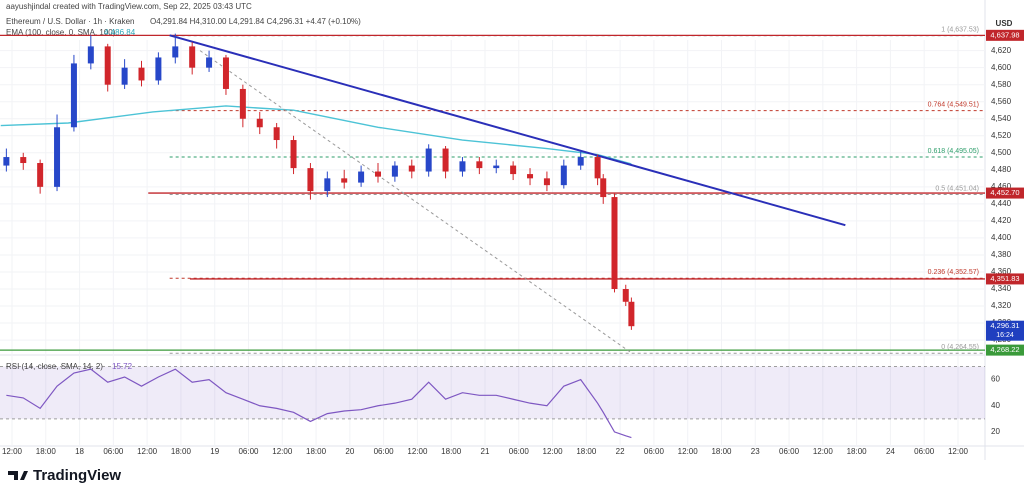 This screenshot has width=1024, height=493. What do you see at coordinates (1005, 335) in the screenshot?
I see `price-countdown: 16:24` at bounding box center [1005, 335].